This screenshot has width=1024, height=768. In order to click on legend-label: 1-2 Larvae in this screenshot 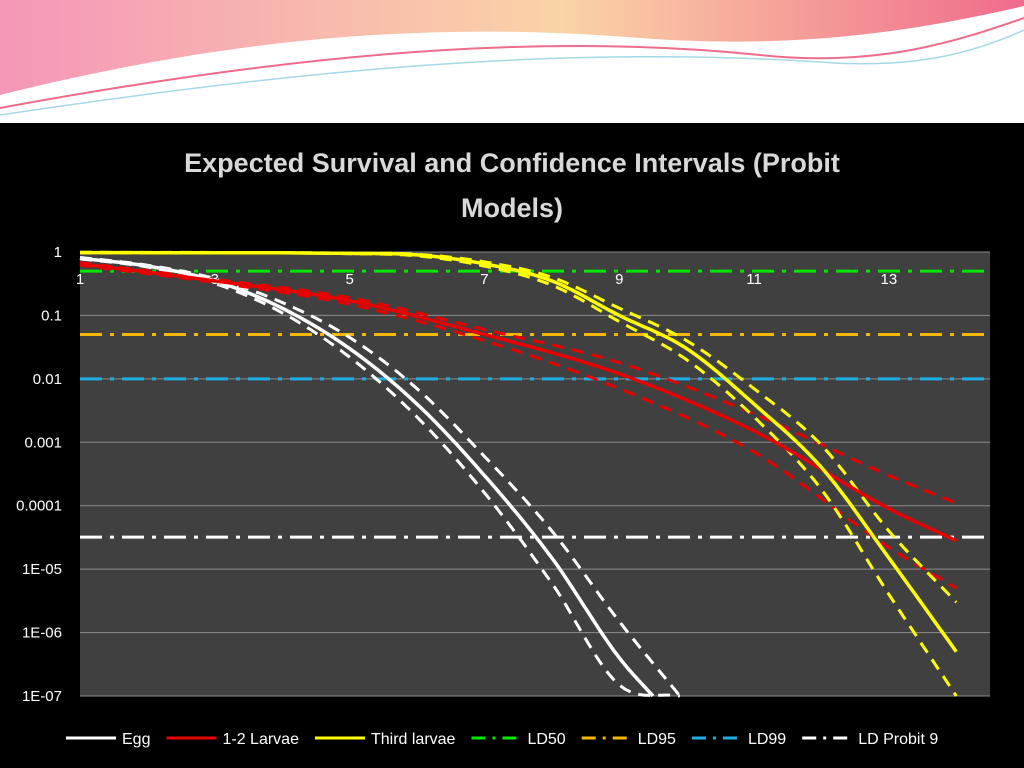, I will do `click(260, 739)`.